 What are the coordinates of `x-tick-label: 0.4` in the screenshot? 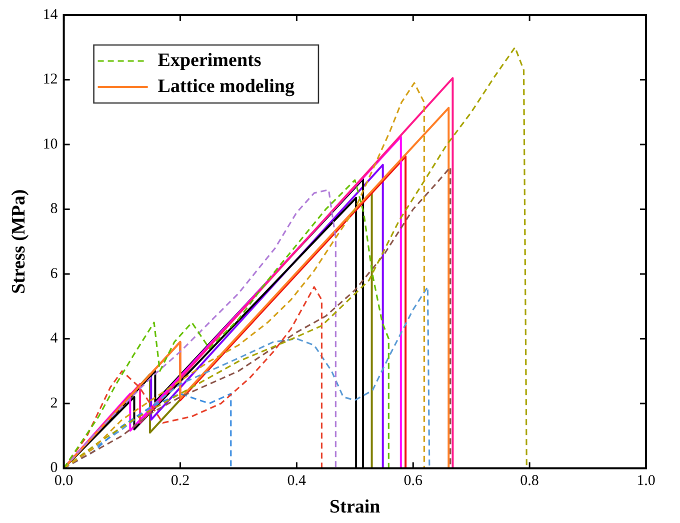 It's located at (297, 481).